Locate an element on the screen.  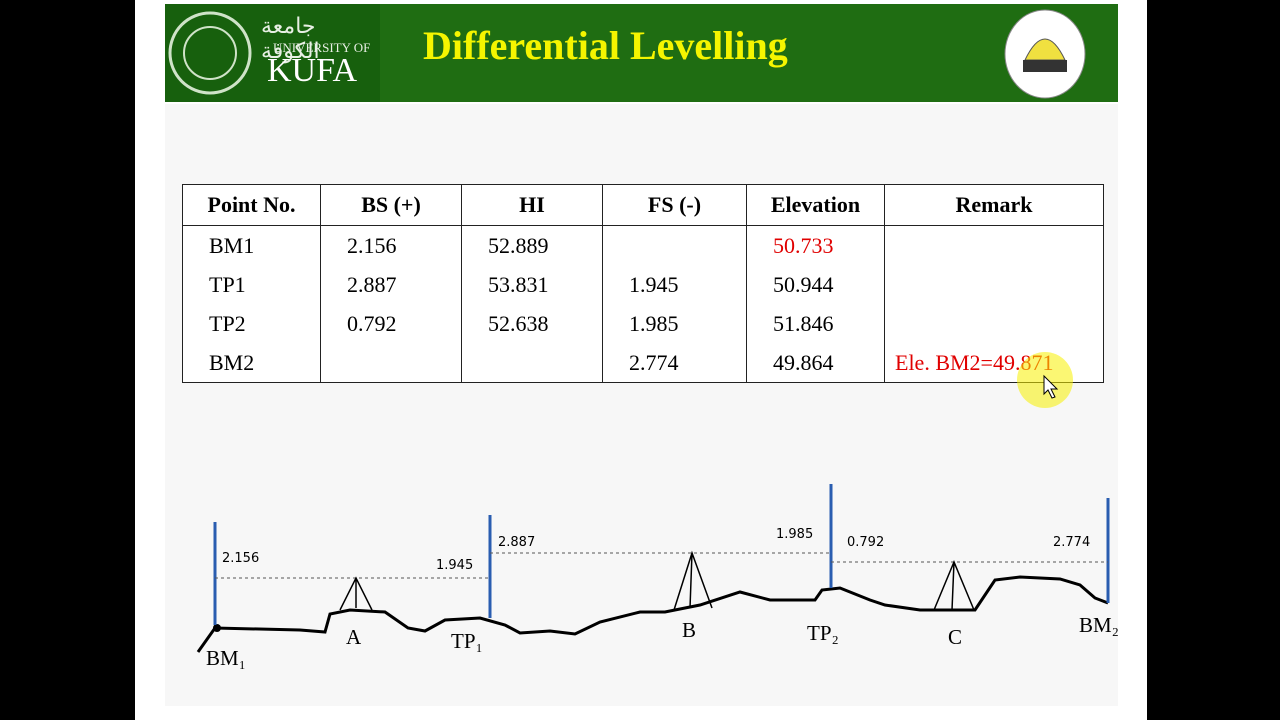
college-logo is located at coordinates (1045, 54).